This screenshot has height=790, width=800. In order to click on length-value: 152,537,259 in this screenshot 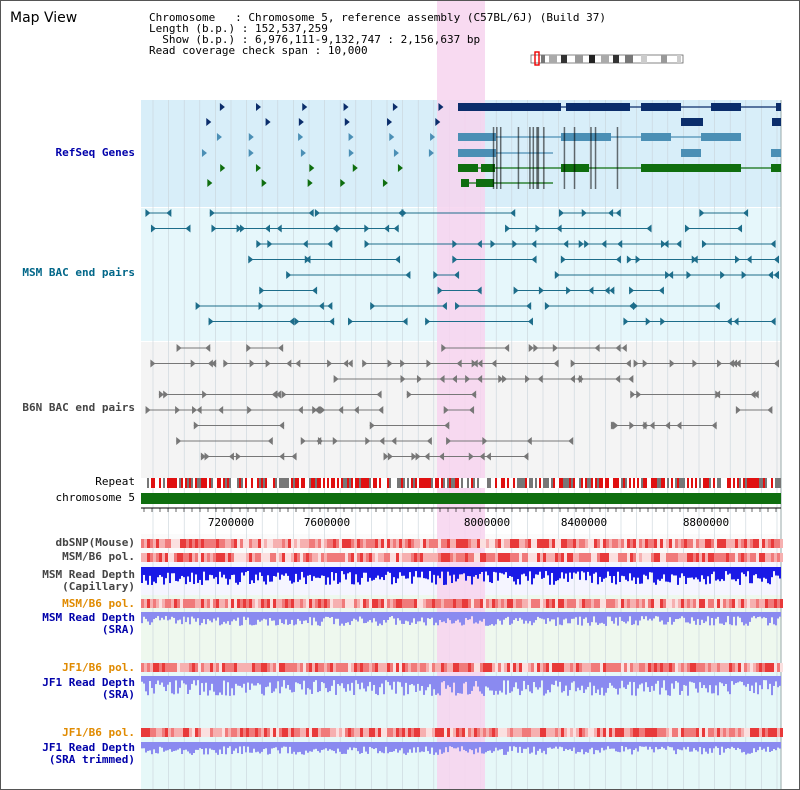, I will do `click(291, 28)`.